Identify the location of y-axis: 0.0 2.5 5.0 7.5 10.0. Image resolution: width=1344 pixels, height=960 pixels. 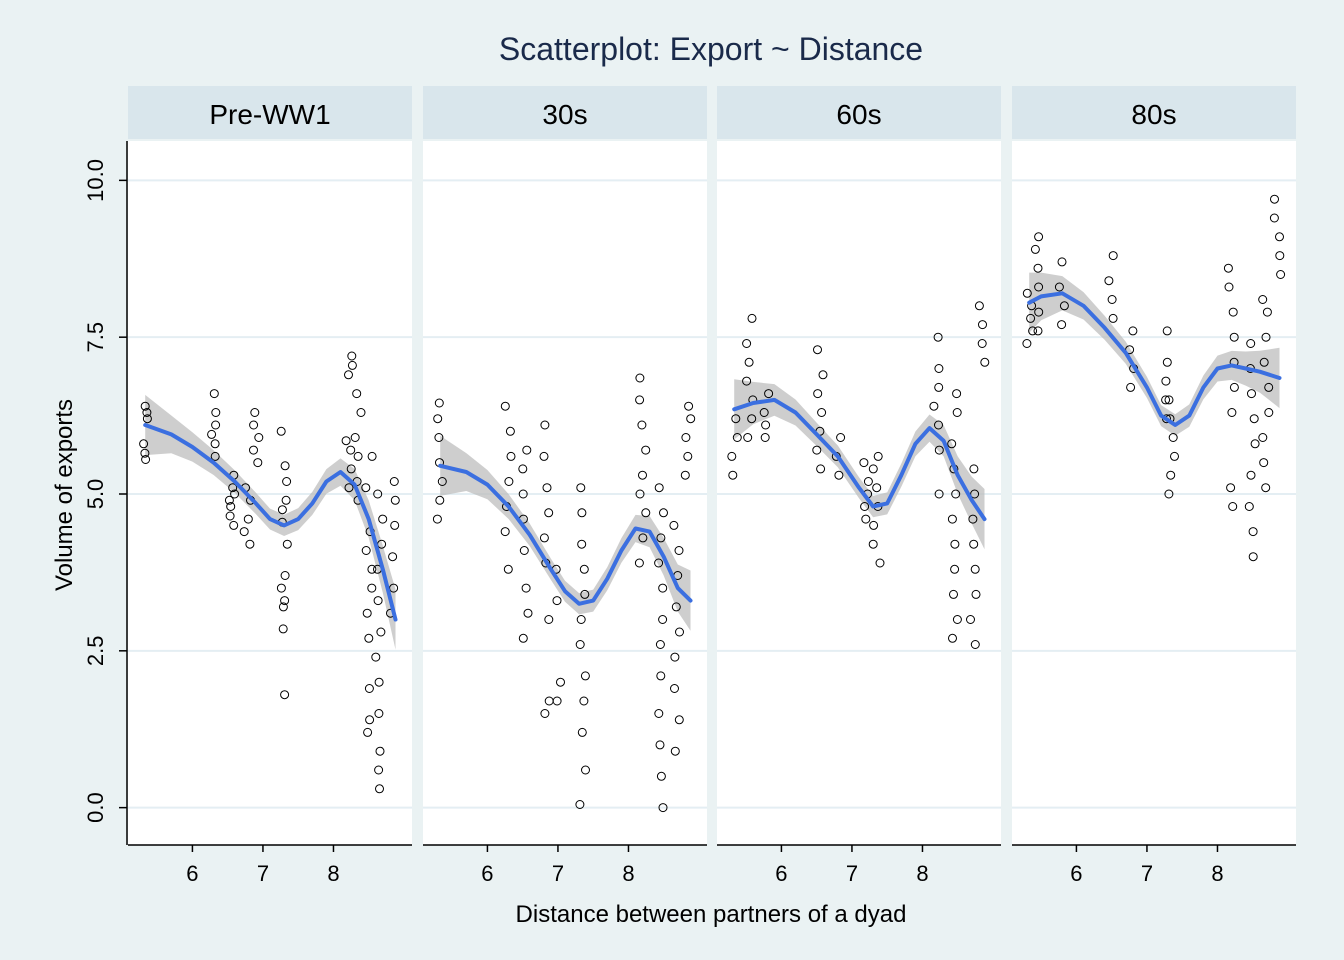
(105, 493).